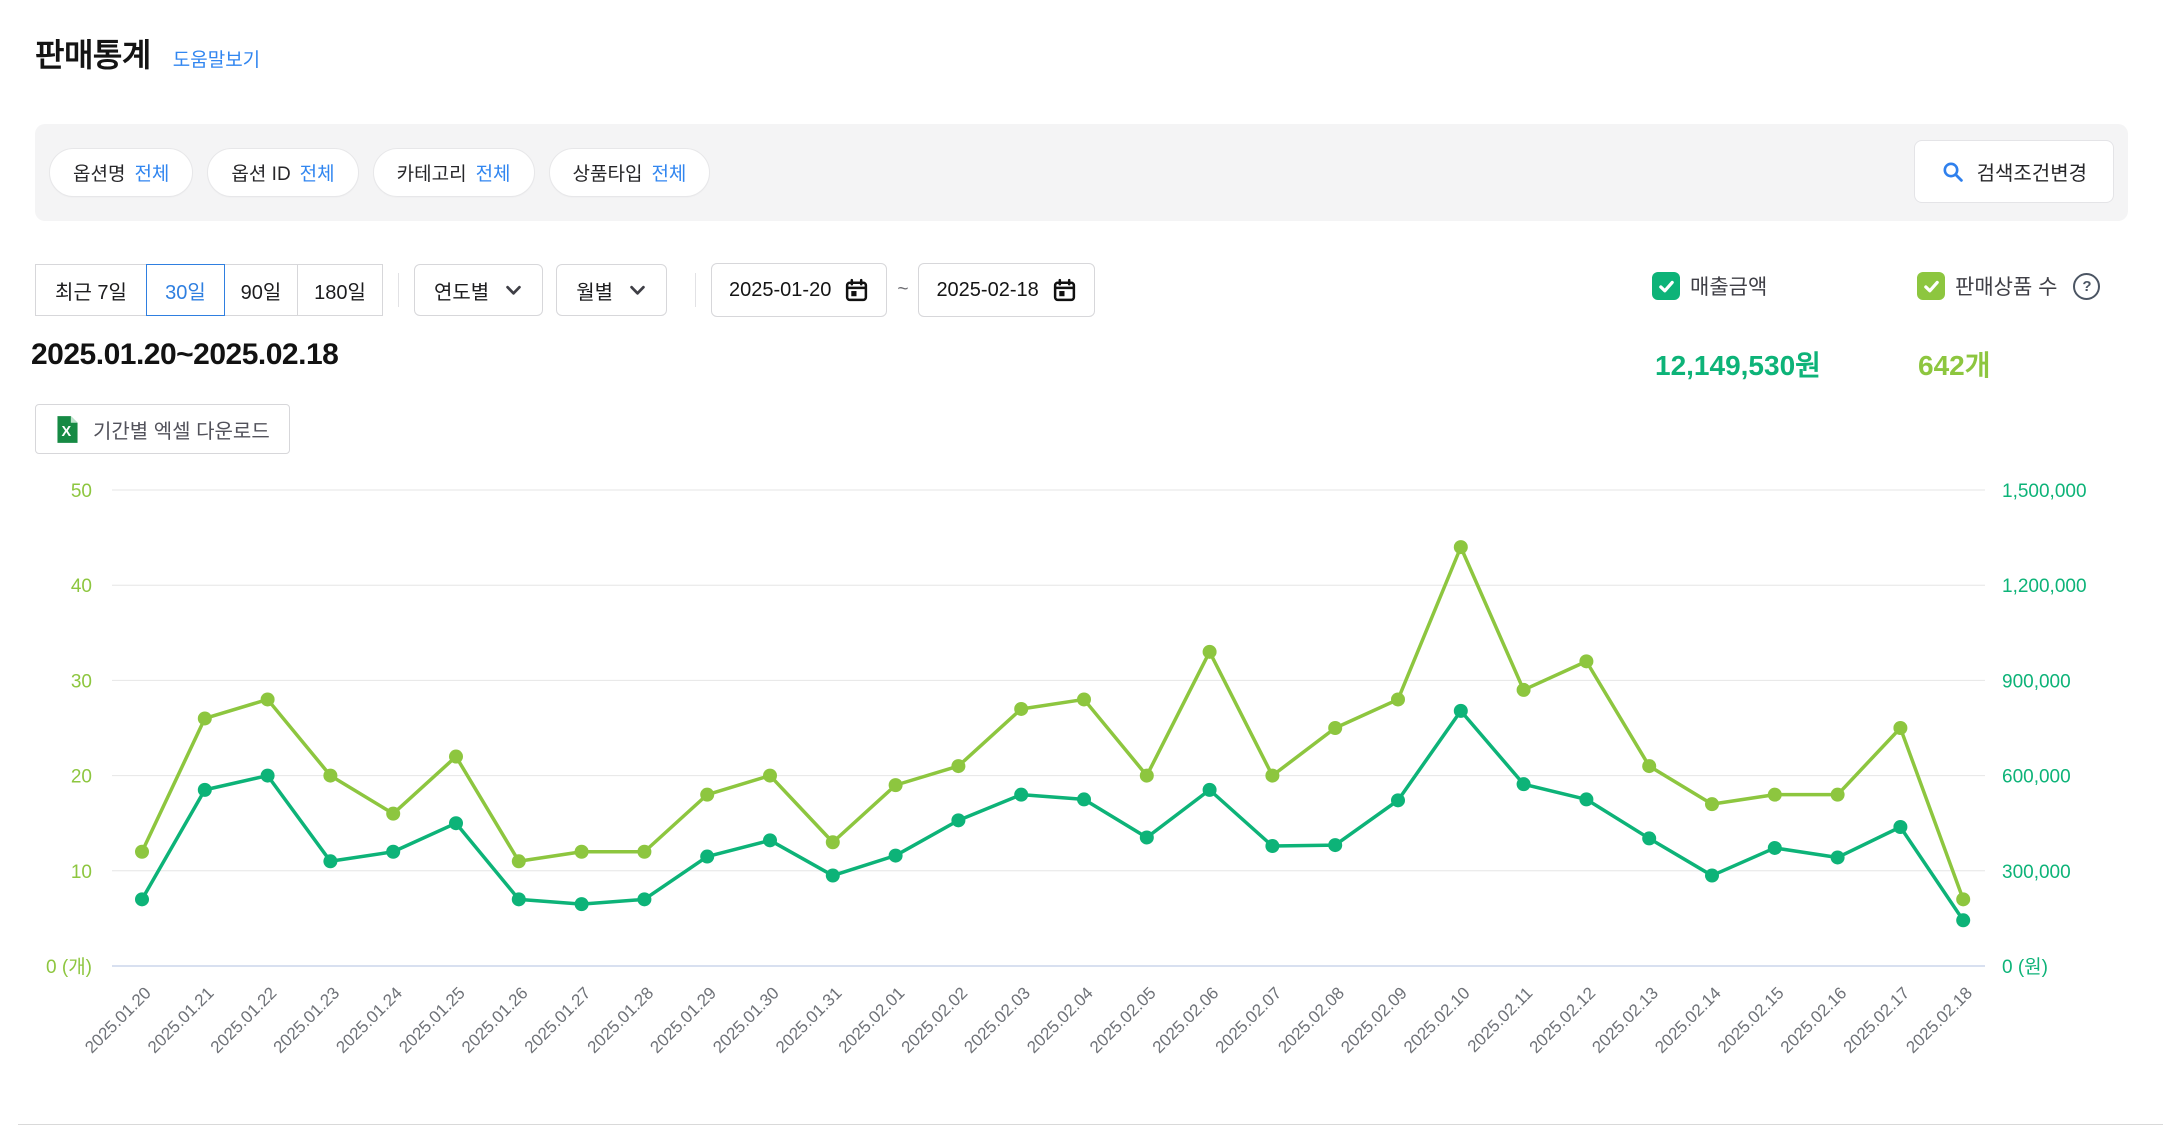  I want to click on svg-text: 2025.02.14, so click(1688, 1020).